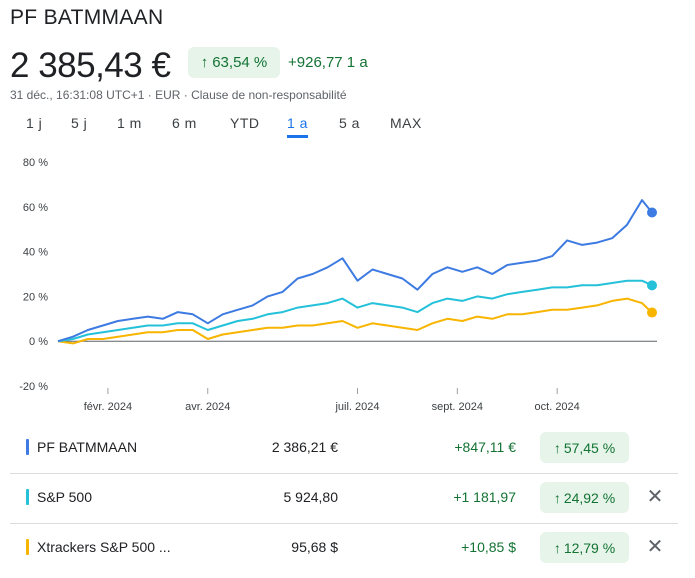 The image size is (695, 578). Describe the element at coordinates (35, 297) in the screenshot. I see `y-tick-label: 20 %` at that location.